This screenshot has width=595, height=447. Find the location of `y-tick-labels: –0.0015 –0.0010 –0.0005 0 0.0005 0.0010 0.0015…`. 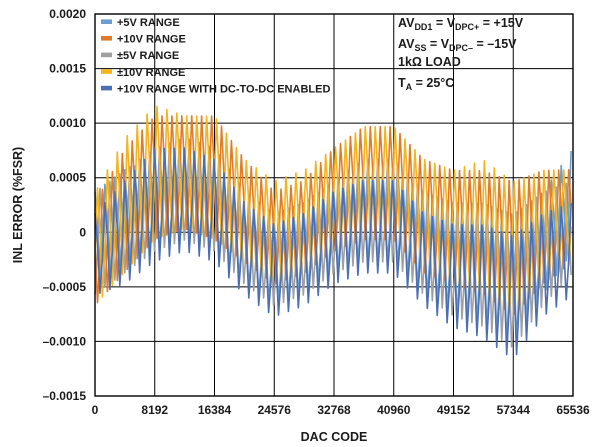

y-tick-labels: –0.0015 –0.0010 –0.0005 0 0.0005 0.0010 0.0015… is located at coordinates (65, 205).